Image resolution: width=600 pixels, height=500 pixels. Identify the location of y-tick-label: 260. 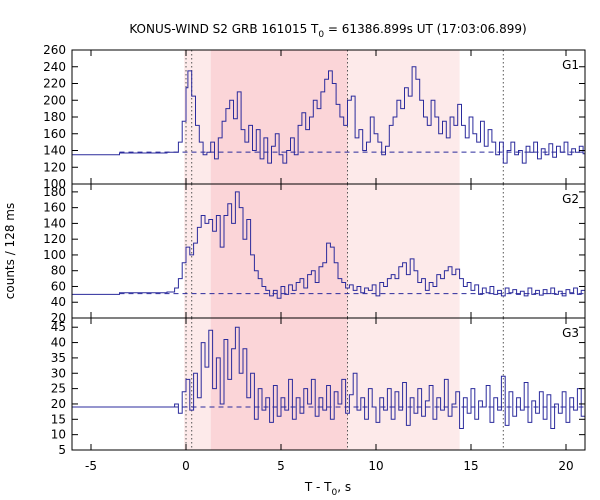
(54, 50).